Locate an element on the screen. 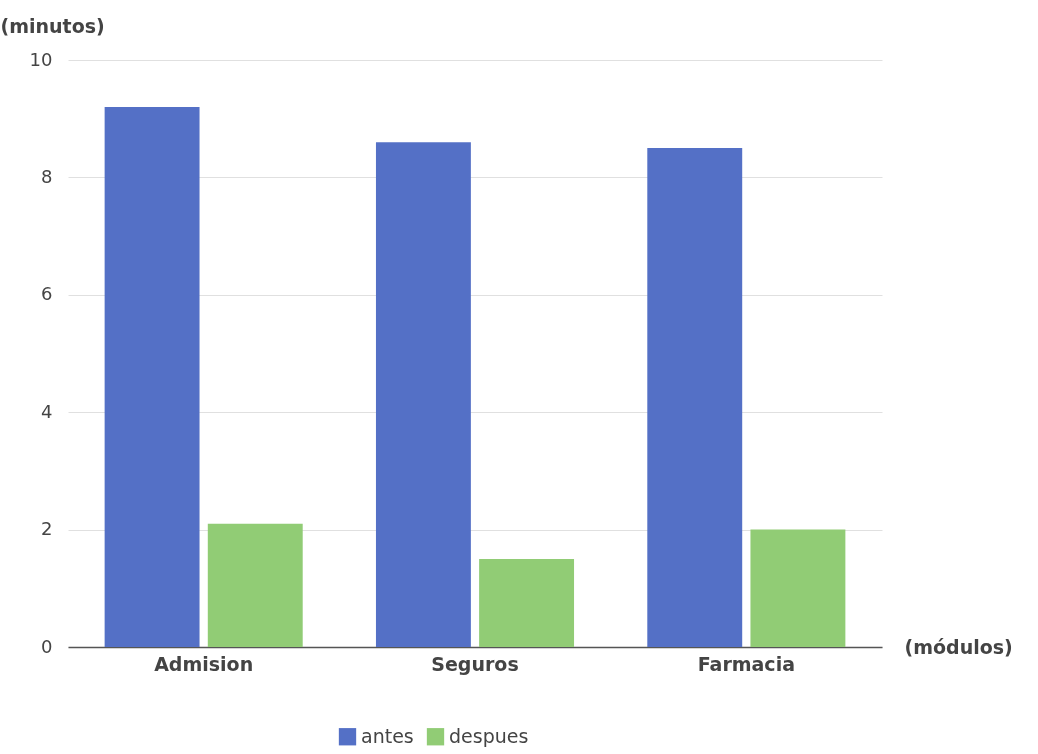 The width and height of the screenshot is (1038, 754). x-tick-label: Seguros is located at coordinates (475, 663).